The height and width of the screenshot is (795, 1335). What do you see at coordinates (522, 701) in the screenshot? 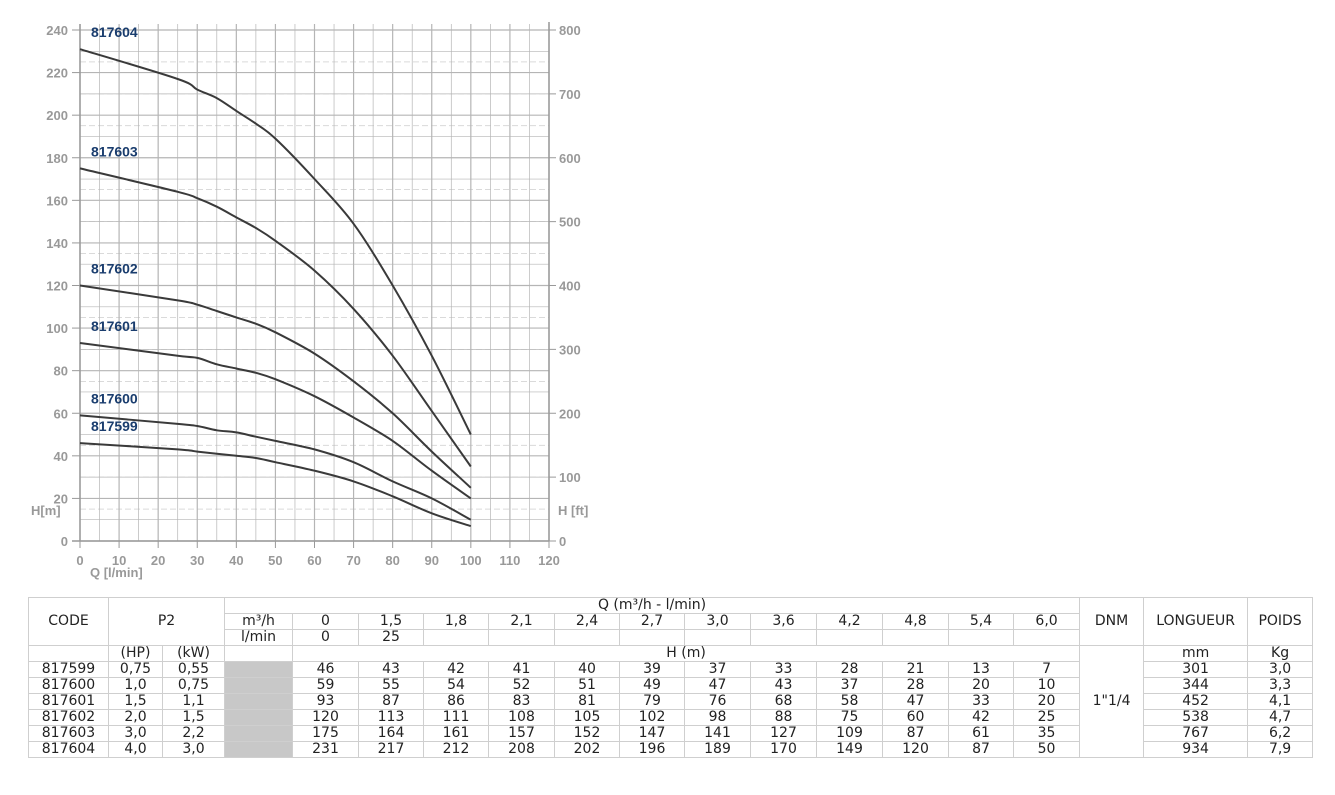
I see `h-cell: 83` at bounding box center [522, 701].